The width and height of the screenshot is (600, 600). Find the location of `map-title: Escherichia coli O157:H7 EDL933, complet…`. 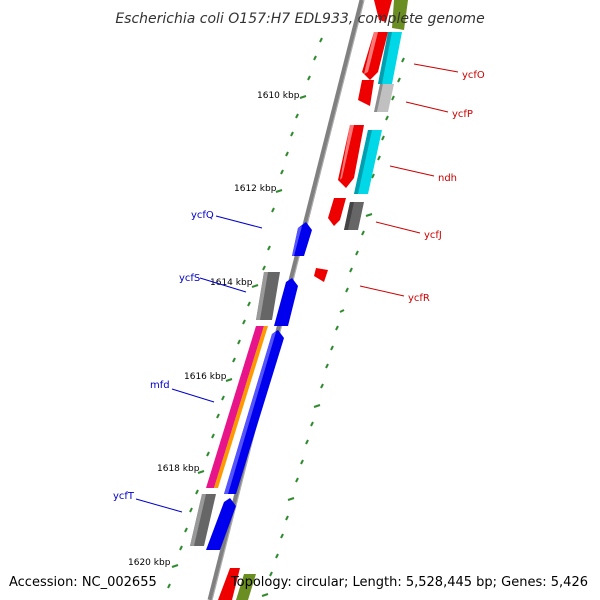

map-title: Escherichia coli O157:H7 EDL933, complet… is located at coordinates (299, 19).